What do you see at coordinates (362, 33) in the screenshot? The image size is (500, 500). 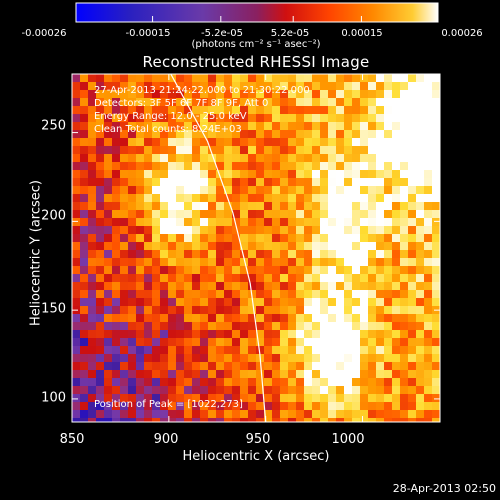 I see `cb-tick-label: 0.00015` at bounding box center [362, 33].